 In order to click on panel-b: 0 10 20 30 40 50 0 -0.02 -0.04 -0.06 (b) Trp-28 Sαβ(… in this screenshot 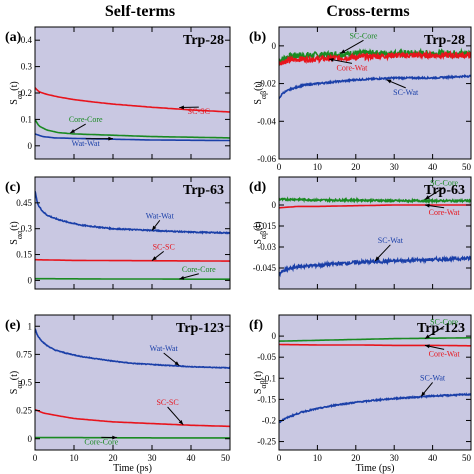, I will do `click(360, 99)`.